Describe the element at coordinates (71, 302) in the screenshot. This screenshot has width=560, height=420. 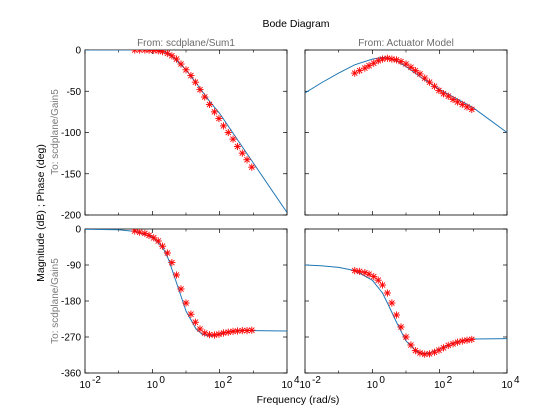
I see `y-tick-label: -180` at that location.